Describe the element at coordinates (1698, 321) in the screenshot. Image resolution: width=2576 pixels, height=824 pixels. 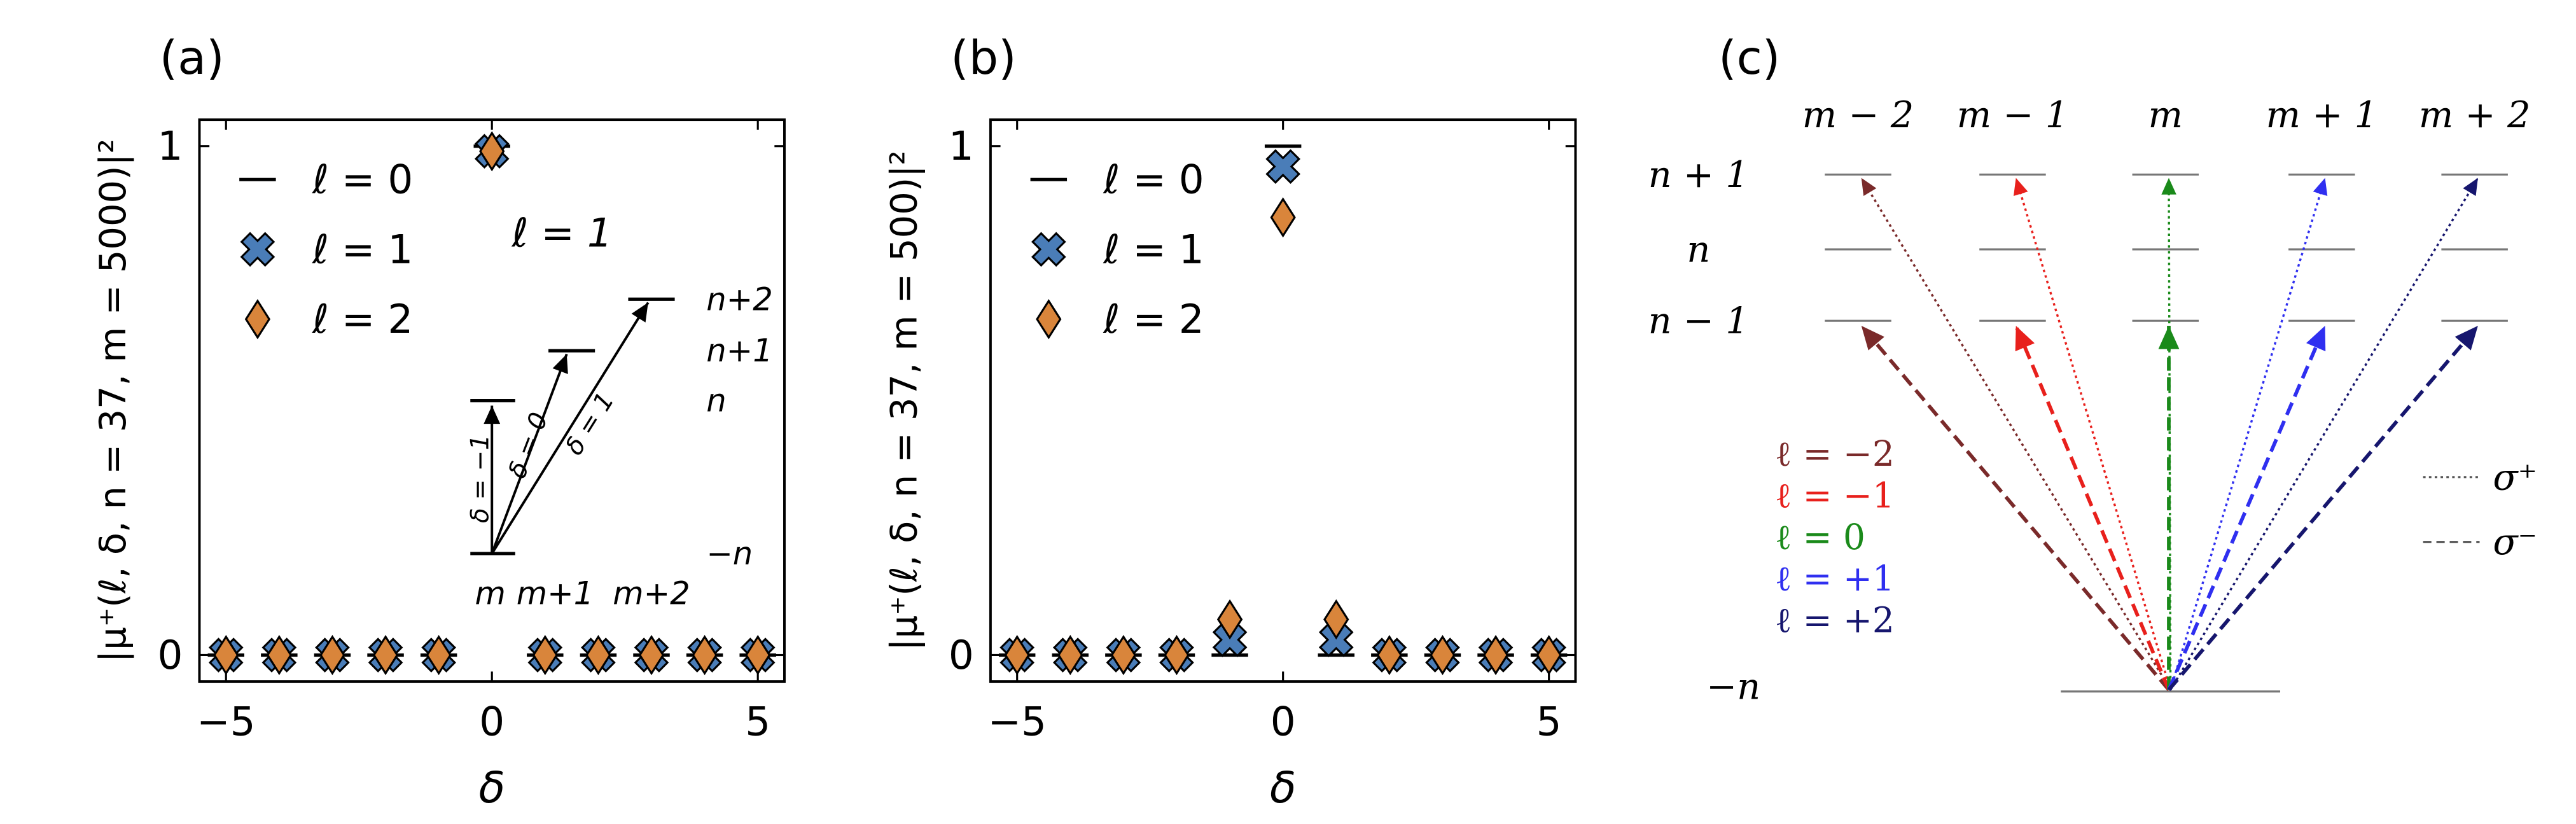
I see `row-label: n − 1` at that location.